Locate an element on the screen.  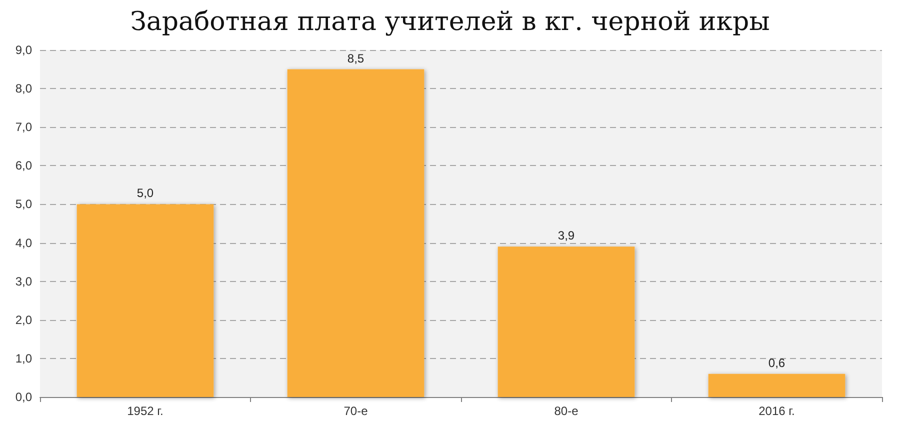
x-tick-label: 1952 г. is located at coordinates (145, 411).